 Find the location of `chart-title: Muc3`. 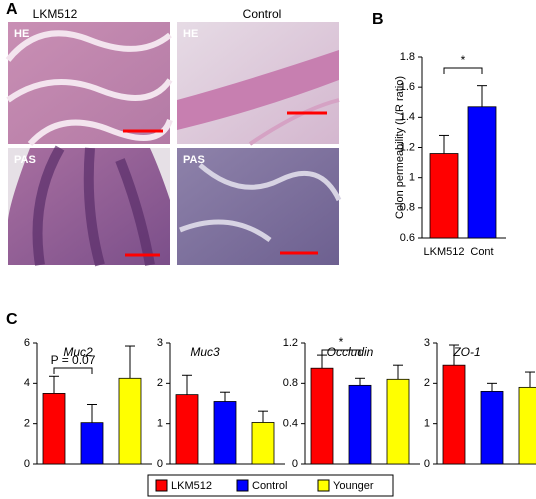

chart-title: Muc3 is located at coordinates (205, 352).